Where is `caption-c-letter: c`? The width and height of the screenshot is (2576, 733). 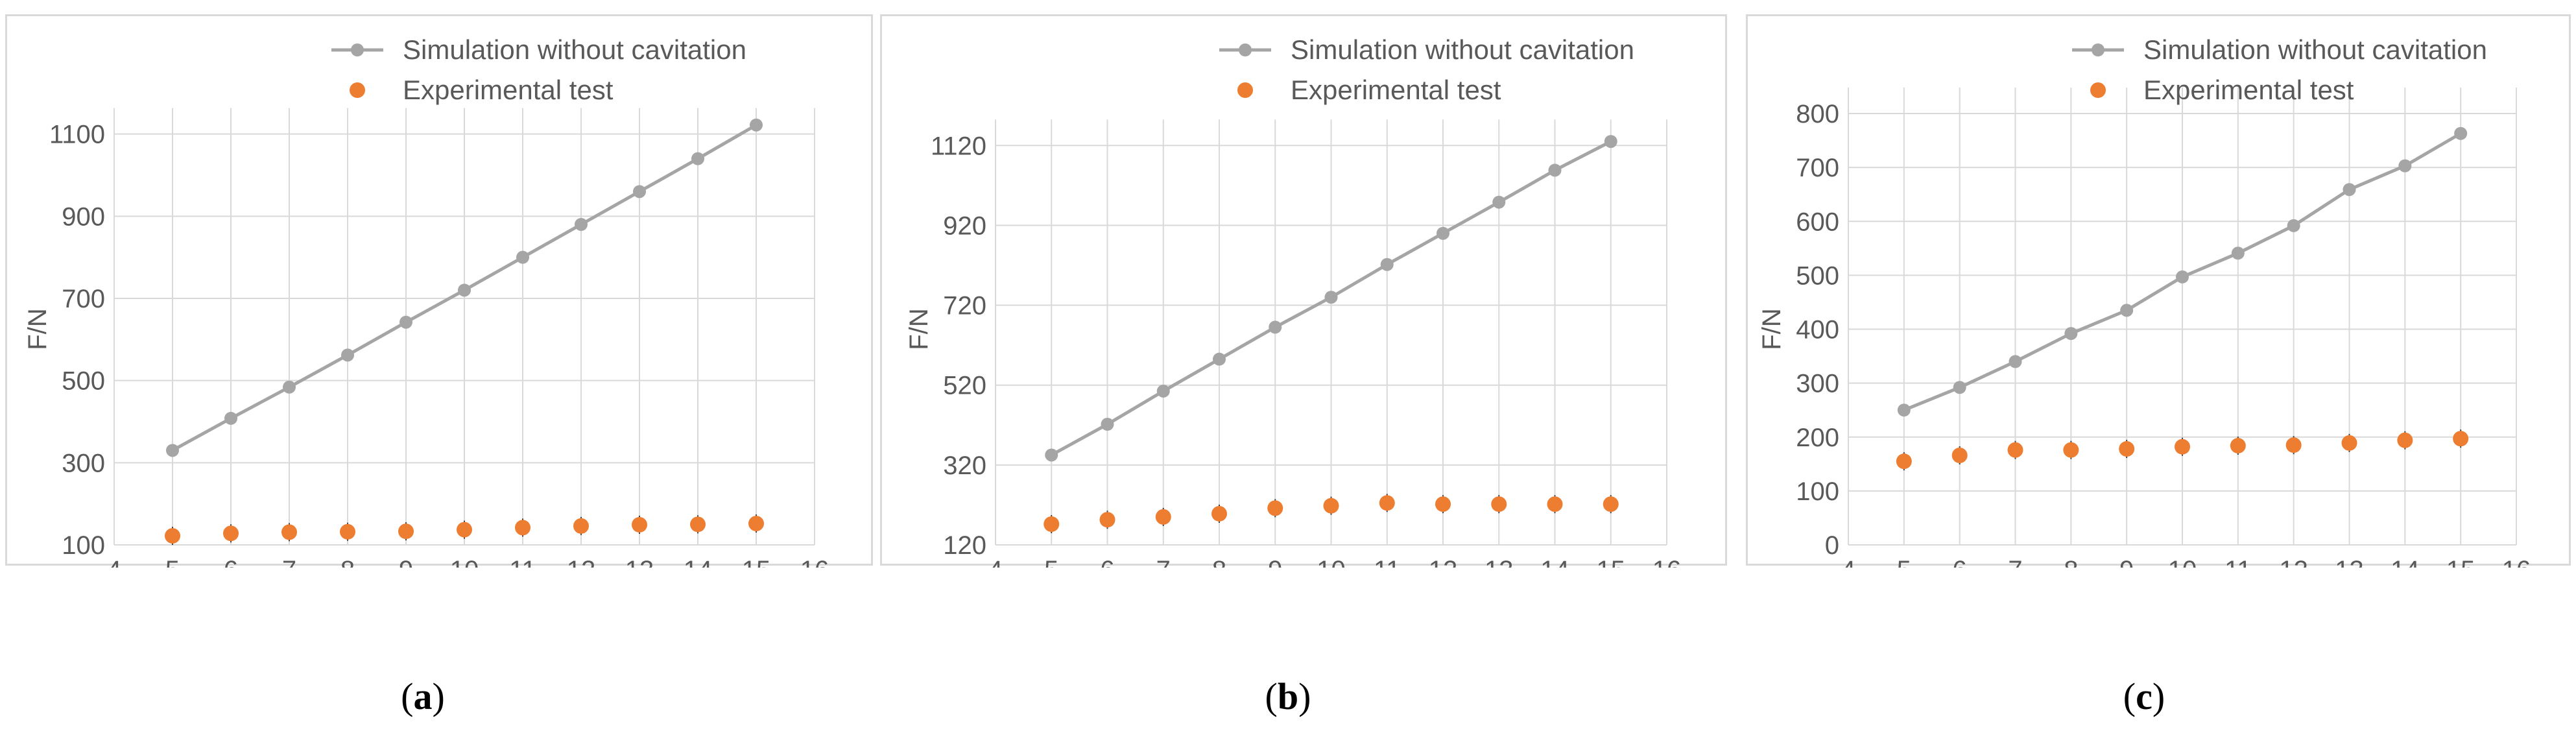
caption-c-letter: c is located at coordinates (2144, 696).